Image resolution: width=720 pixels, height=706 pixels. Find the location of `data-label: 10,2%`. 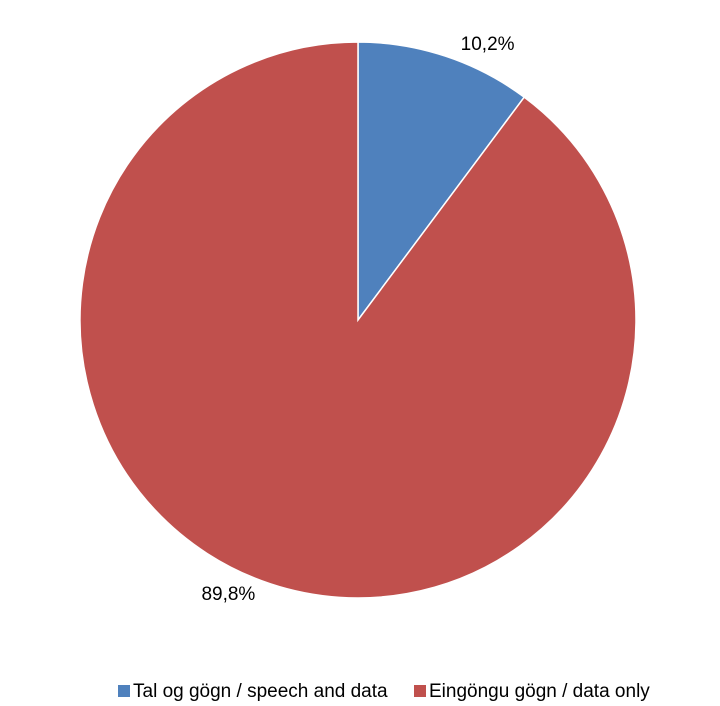

data-label: 10,2% is located at coordinates (488, 44).